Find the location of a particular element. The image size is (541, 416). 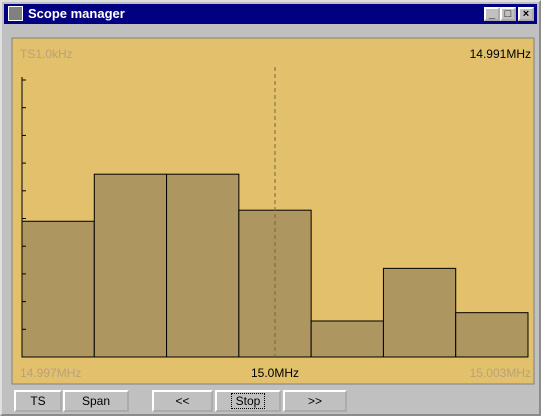

toolbar-button: >> is located at coordinates (315, 401).